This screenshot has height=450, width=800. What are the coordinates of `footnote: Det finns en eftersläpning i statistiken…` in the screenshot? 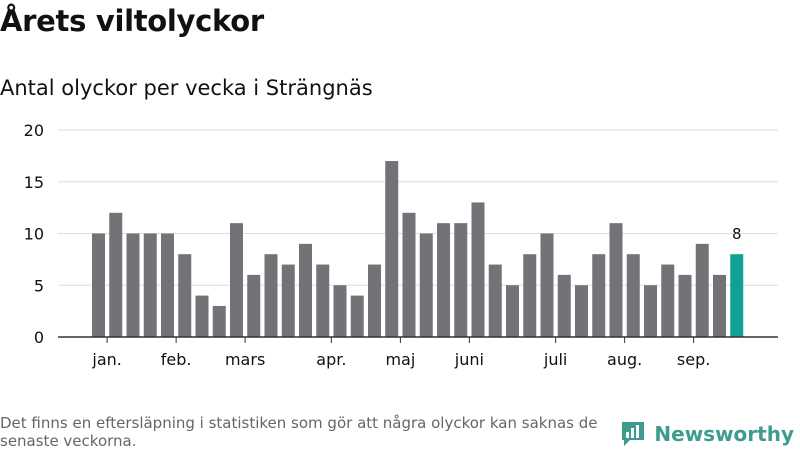 It's located at (299, 432).